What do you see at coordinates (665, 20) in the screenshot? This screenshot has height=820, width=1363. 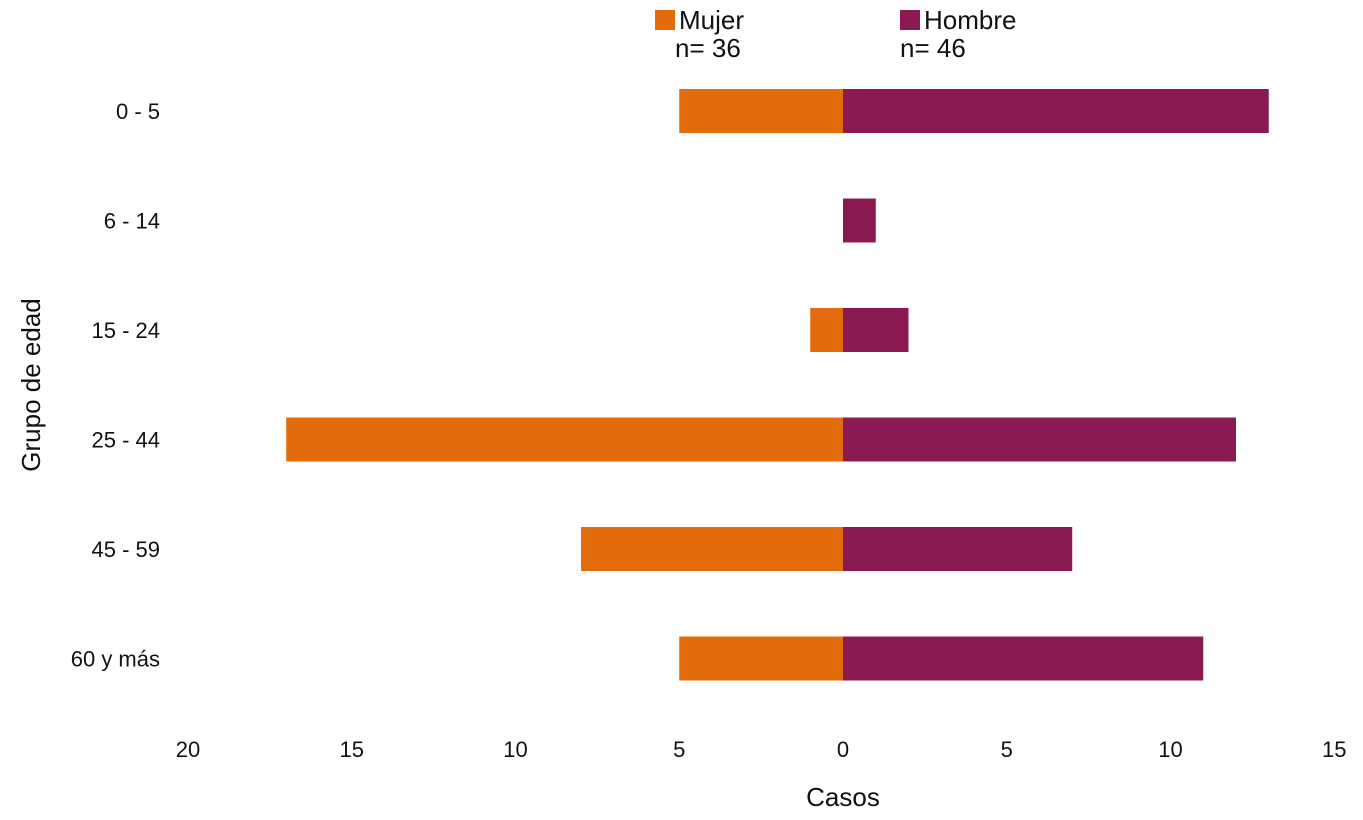 I see `legend-swatch-mujer` at bounding box center [665, 20].